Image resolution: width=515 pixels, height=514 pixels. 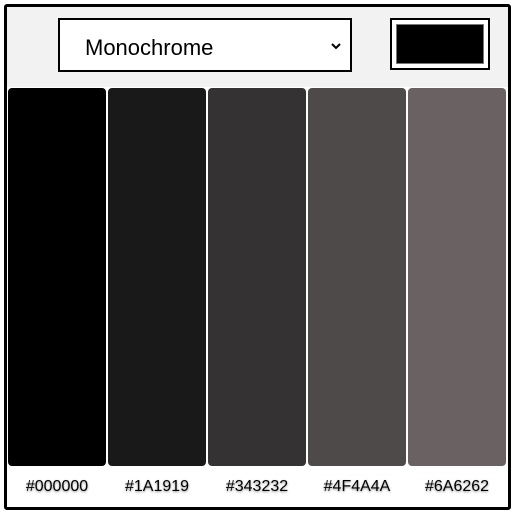 I want to click on chevron-down-icon, so click(x=336, y=46).